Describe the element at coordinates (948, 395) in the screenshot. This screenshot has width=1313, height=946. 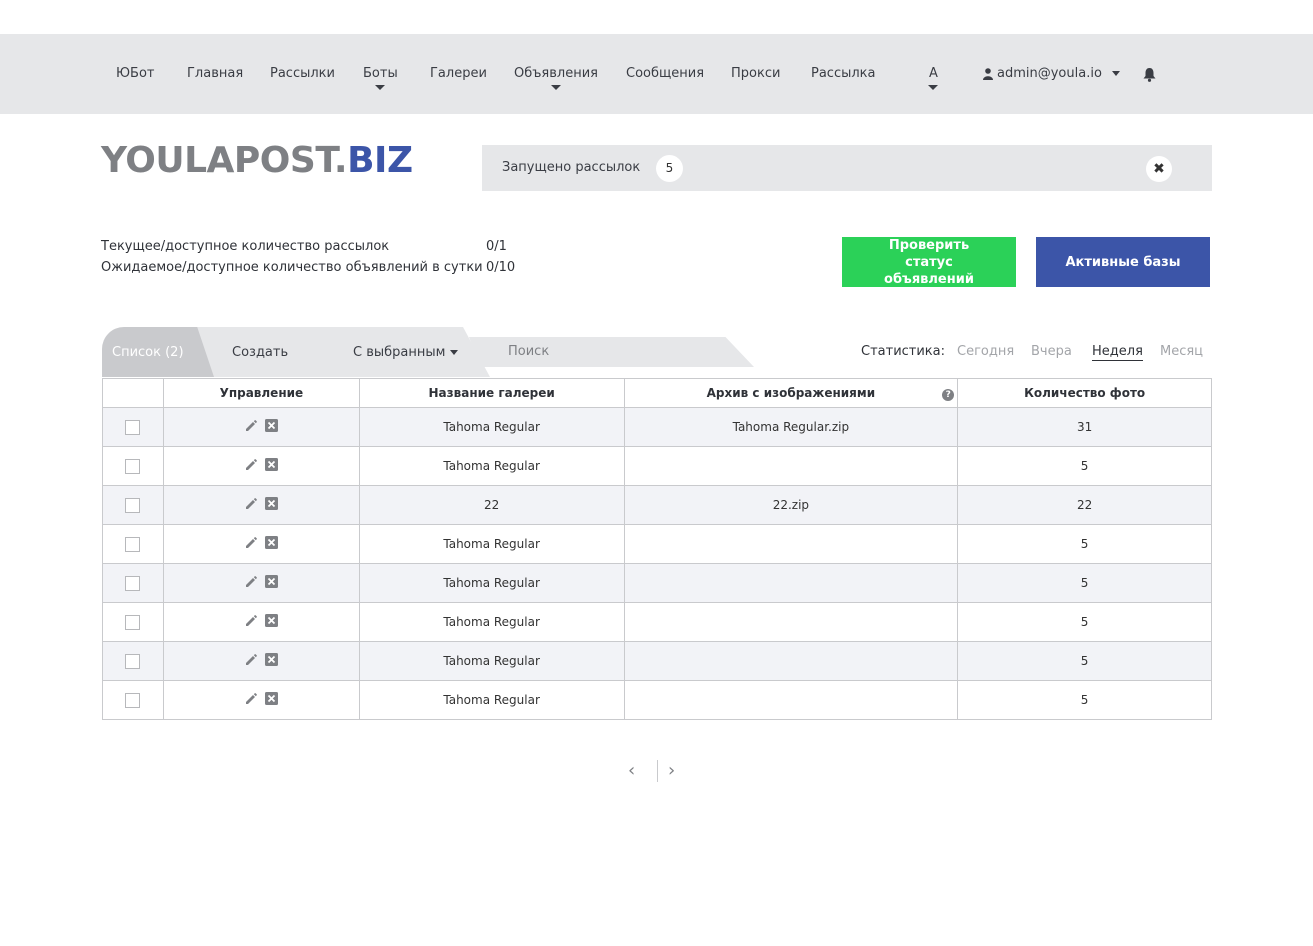
I see `help-icon: ?` at that location.